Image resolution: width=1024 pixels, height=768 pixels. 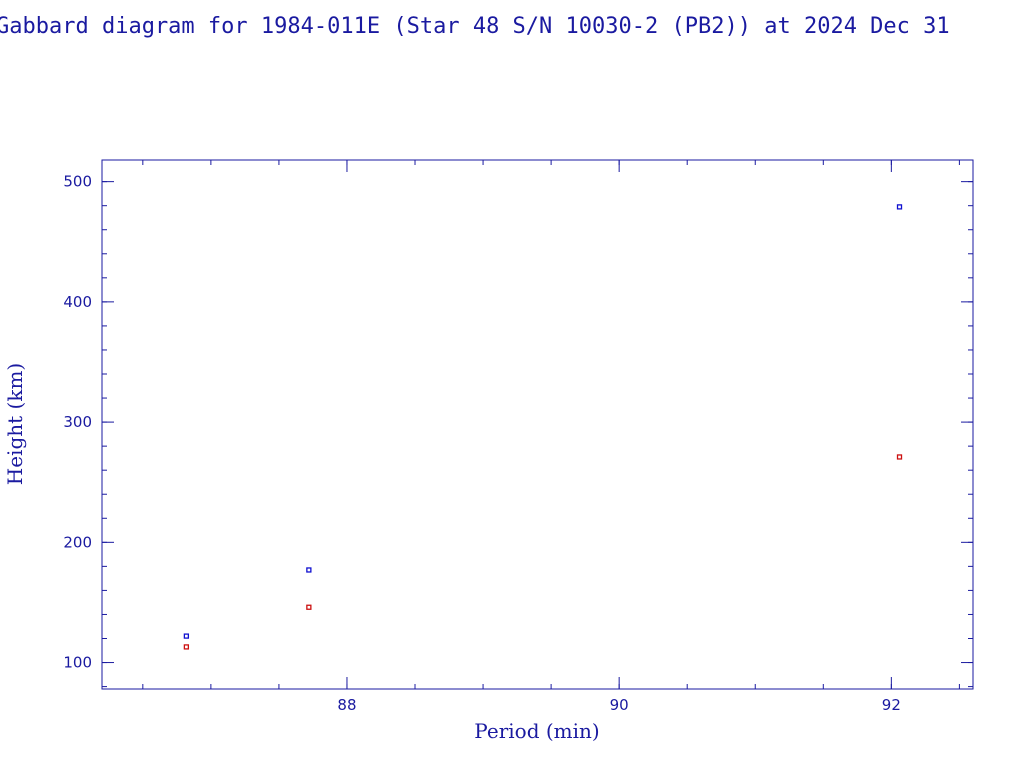 What do you see at coordinates (77, 182) in the screenshot?
I see `y-tick-label: 500` at bounding box center [77, 182].